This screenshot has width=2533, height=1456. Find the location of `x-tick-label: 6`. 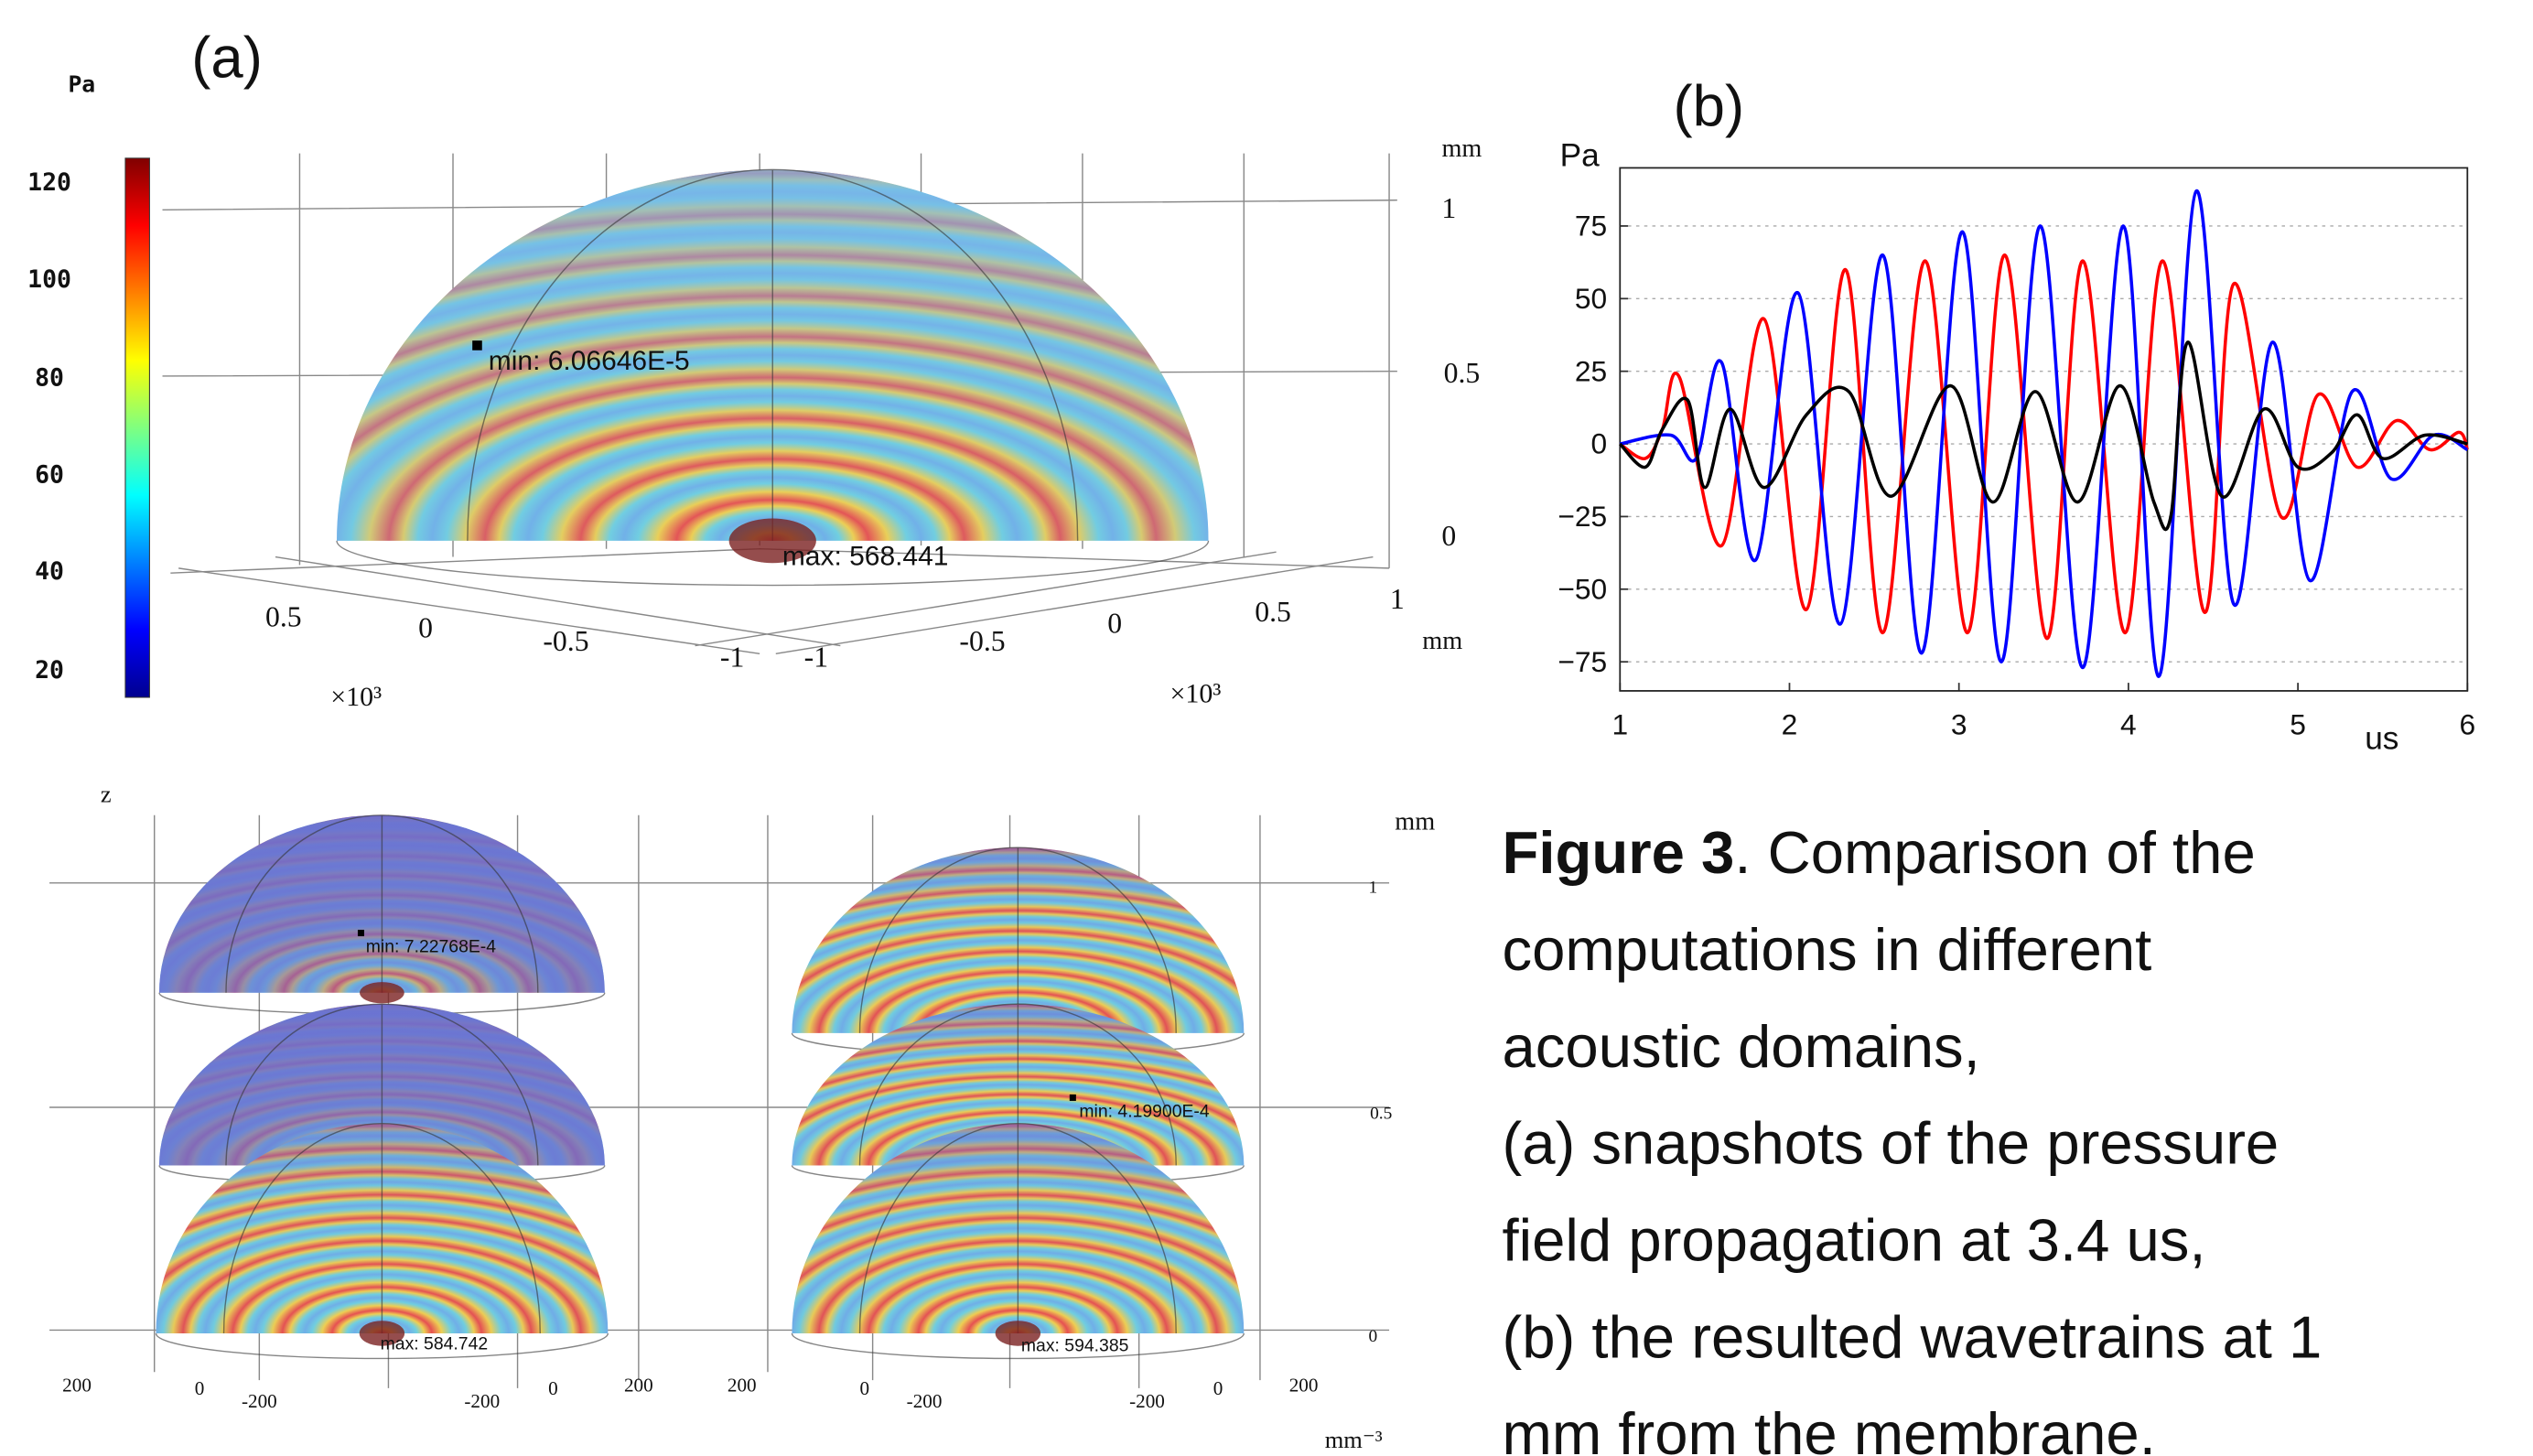

x-tick-label: 6 is located at coordinates (2467, 724).